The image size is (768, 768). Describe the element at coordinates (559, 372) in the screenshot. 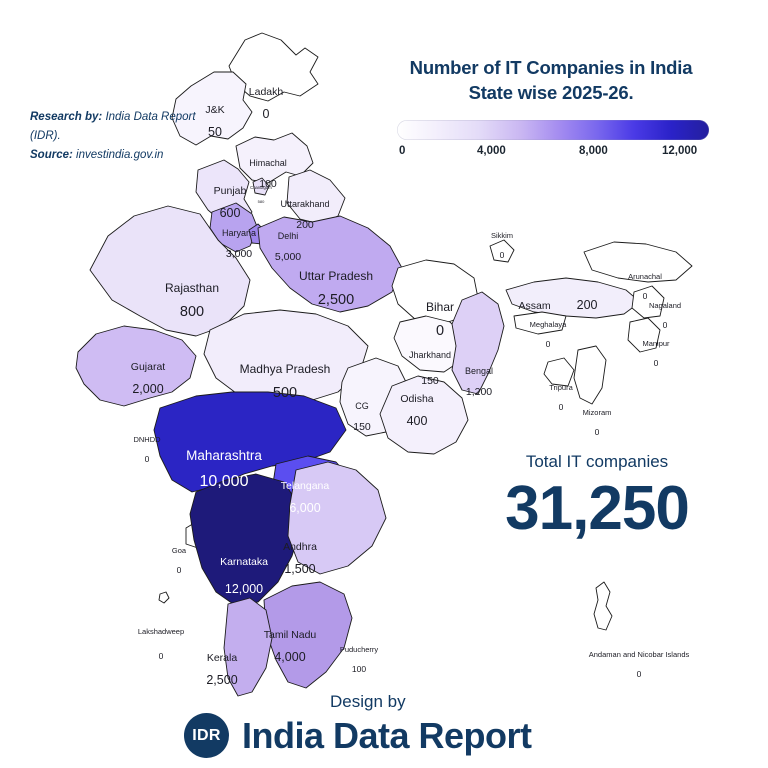

I see `map-region-tripura` at that location.